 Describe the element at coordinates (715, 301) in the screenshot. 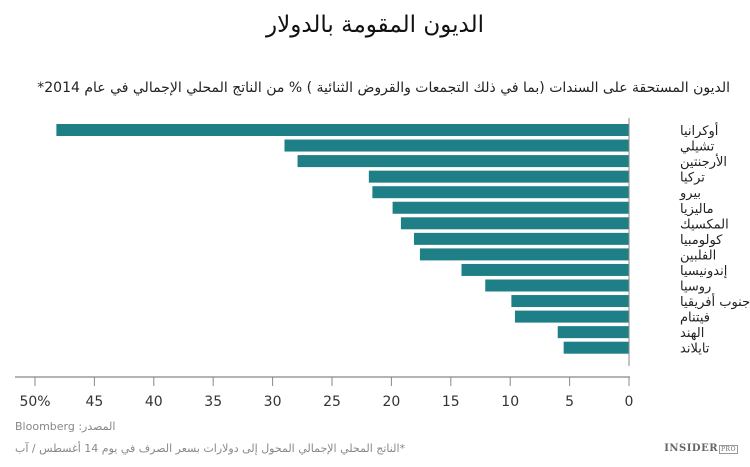

I see `category-label: جنوب أفريقيا` at that location.